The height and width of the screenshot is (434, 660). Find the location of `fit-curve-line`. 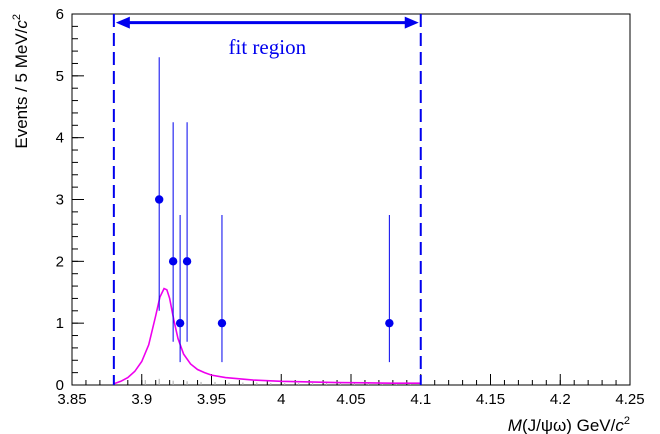

fit-curve-line is located at coordinates (267, 336).